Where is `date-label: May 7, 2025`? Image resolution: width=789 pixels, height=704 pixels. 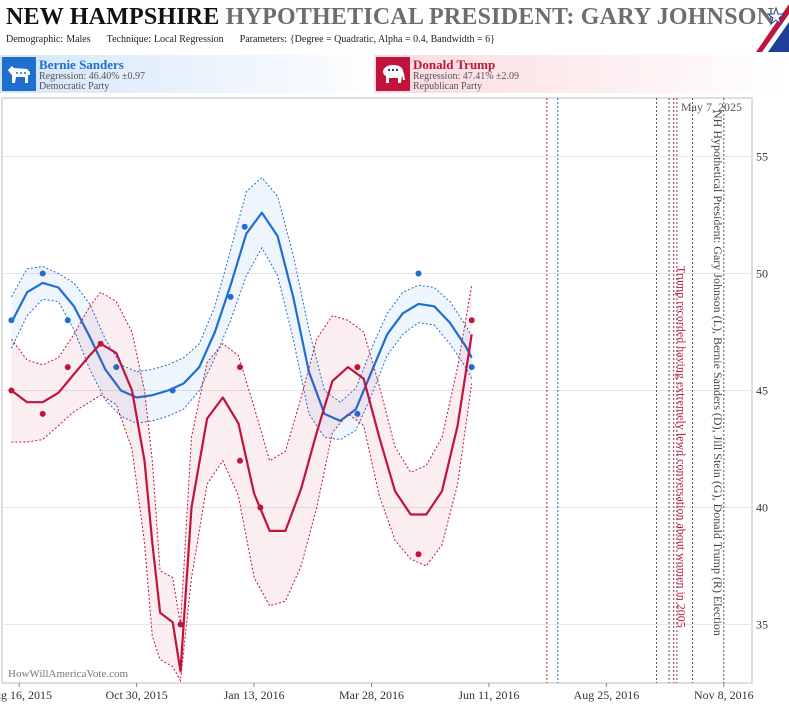
date-label: May 7, 2025 is located at coordinates (711, 107).